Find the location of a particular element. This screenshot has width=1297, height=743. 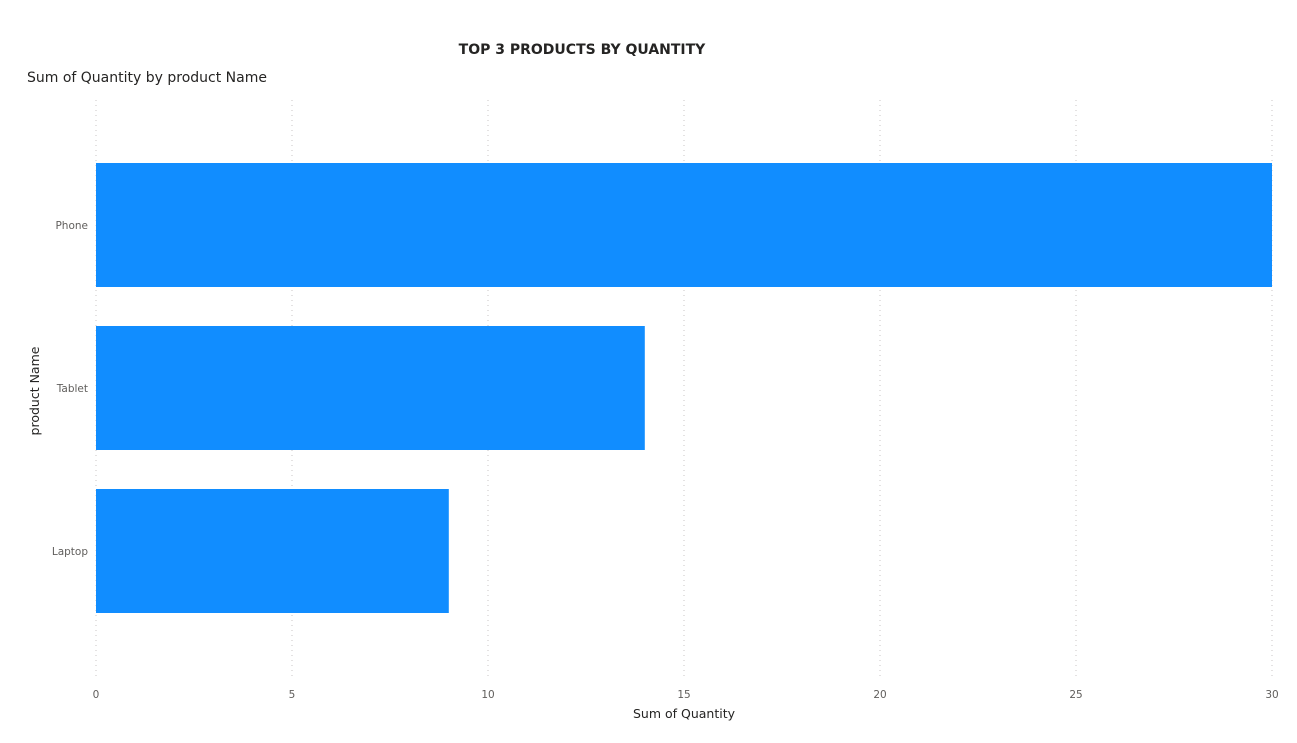

x-tick-label: 15 is located at coordinates (683, 695).